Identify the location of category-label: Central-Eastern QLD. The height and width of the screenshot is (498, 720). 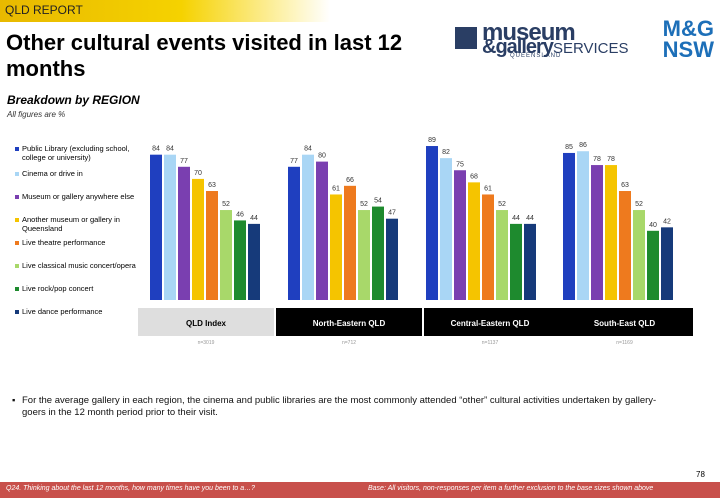
(490, 323).